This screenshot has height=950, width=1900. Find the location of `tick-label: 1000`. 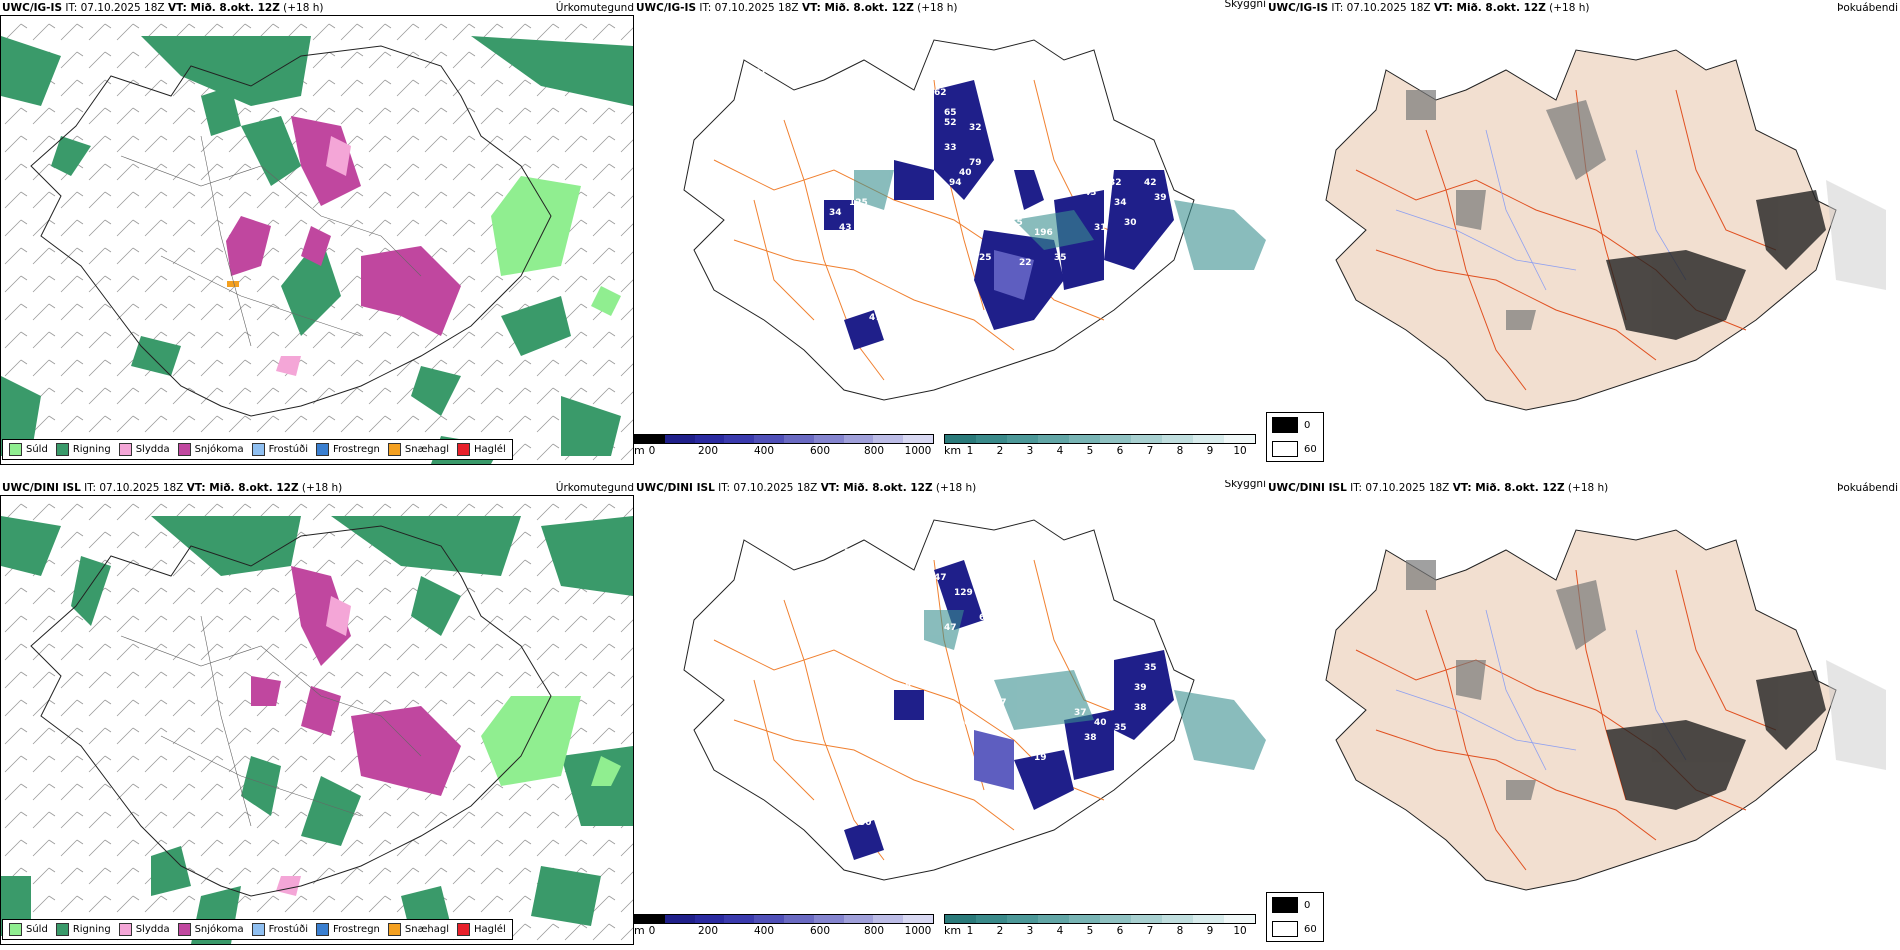

tick-label: 1000 is located at coordinates (918, 931).